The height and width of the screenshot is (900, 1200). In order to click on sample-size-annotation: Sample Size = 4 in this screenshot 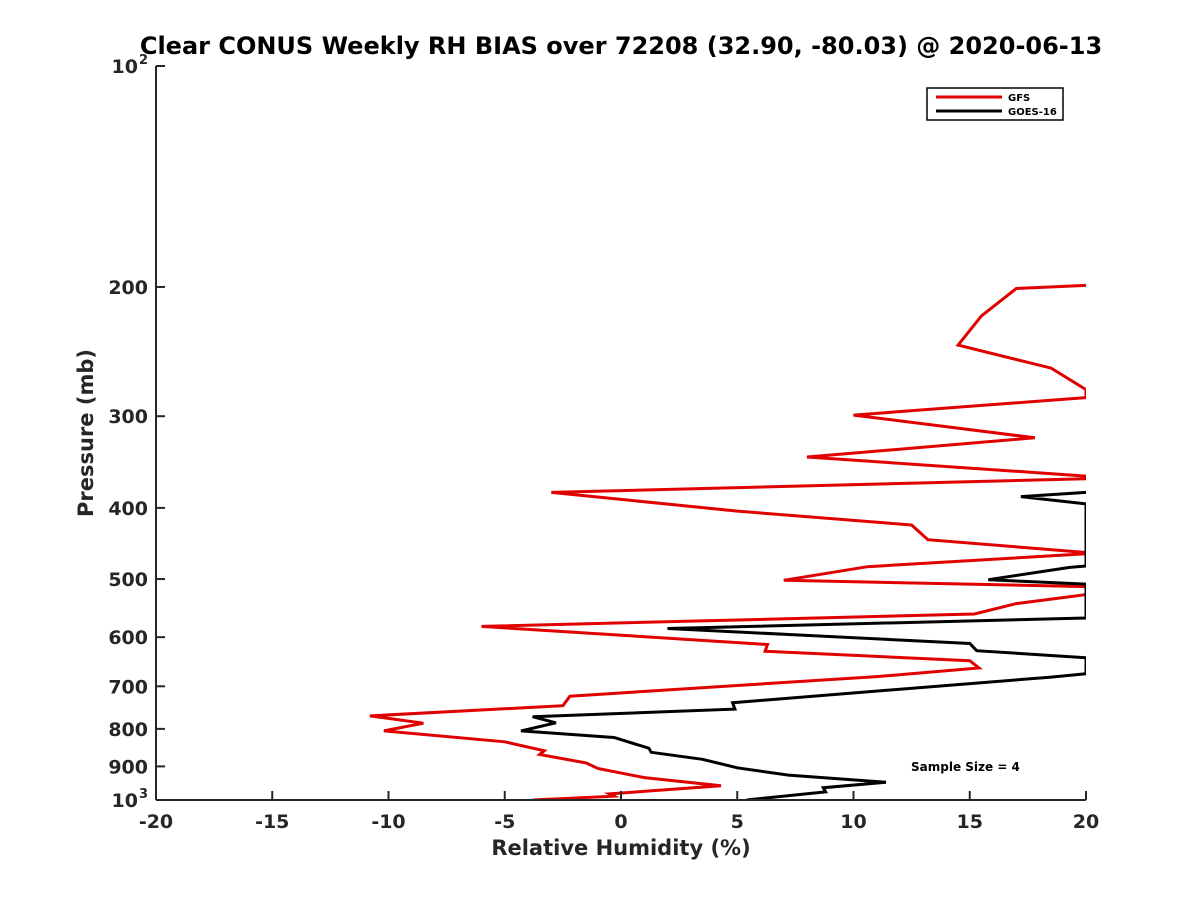, I will do `click(965, 767)`.